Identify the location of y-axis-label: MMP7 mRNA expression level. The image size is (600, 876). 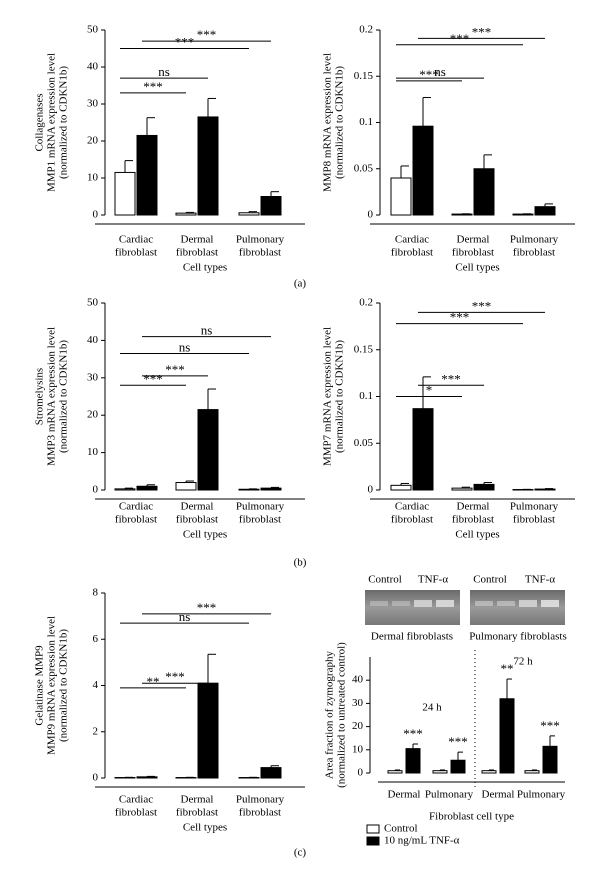
(328, 396).